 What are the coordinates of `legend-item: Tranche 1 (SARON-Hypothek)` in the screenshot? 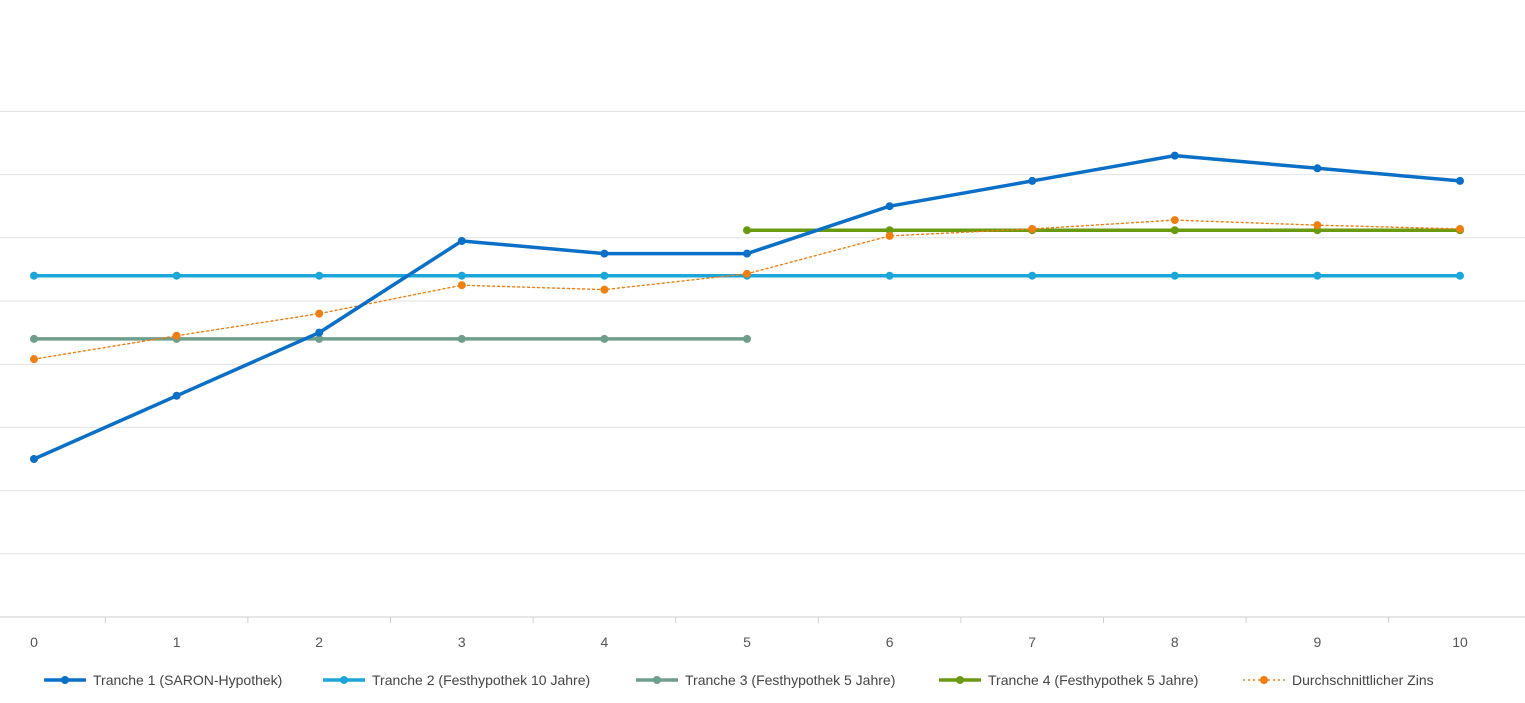 It's located at (163, 680).